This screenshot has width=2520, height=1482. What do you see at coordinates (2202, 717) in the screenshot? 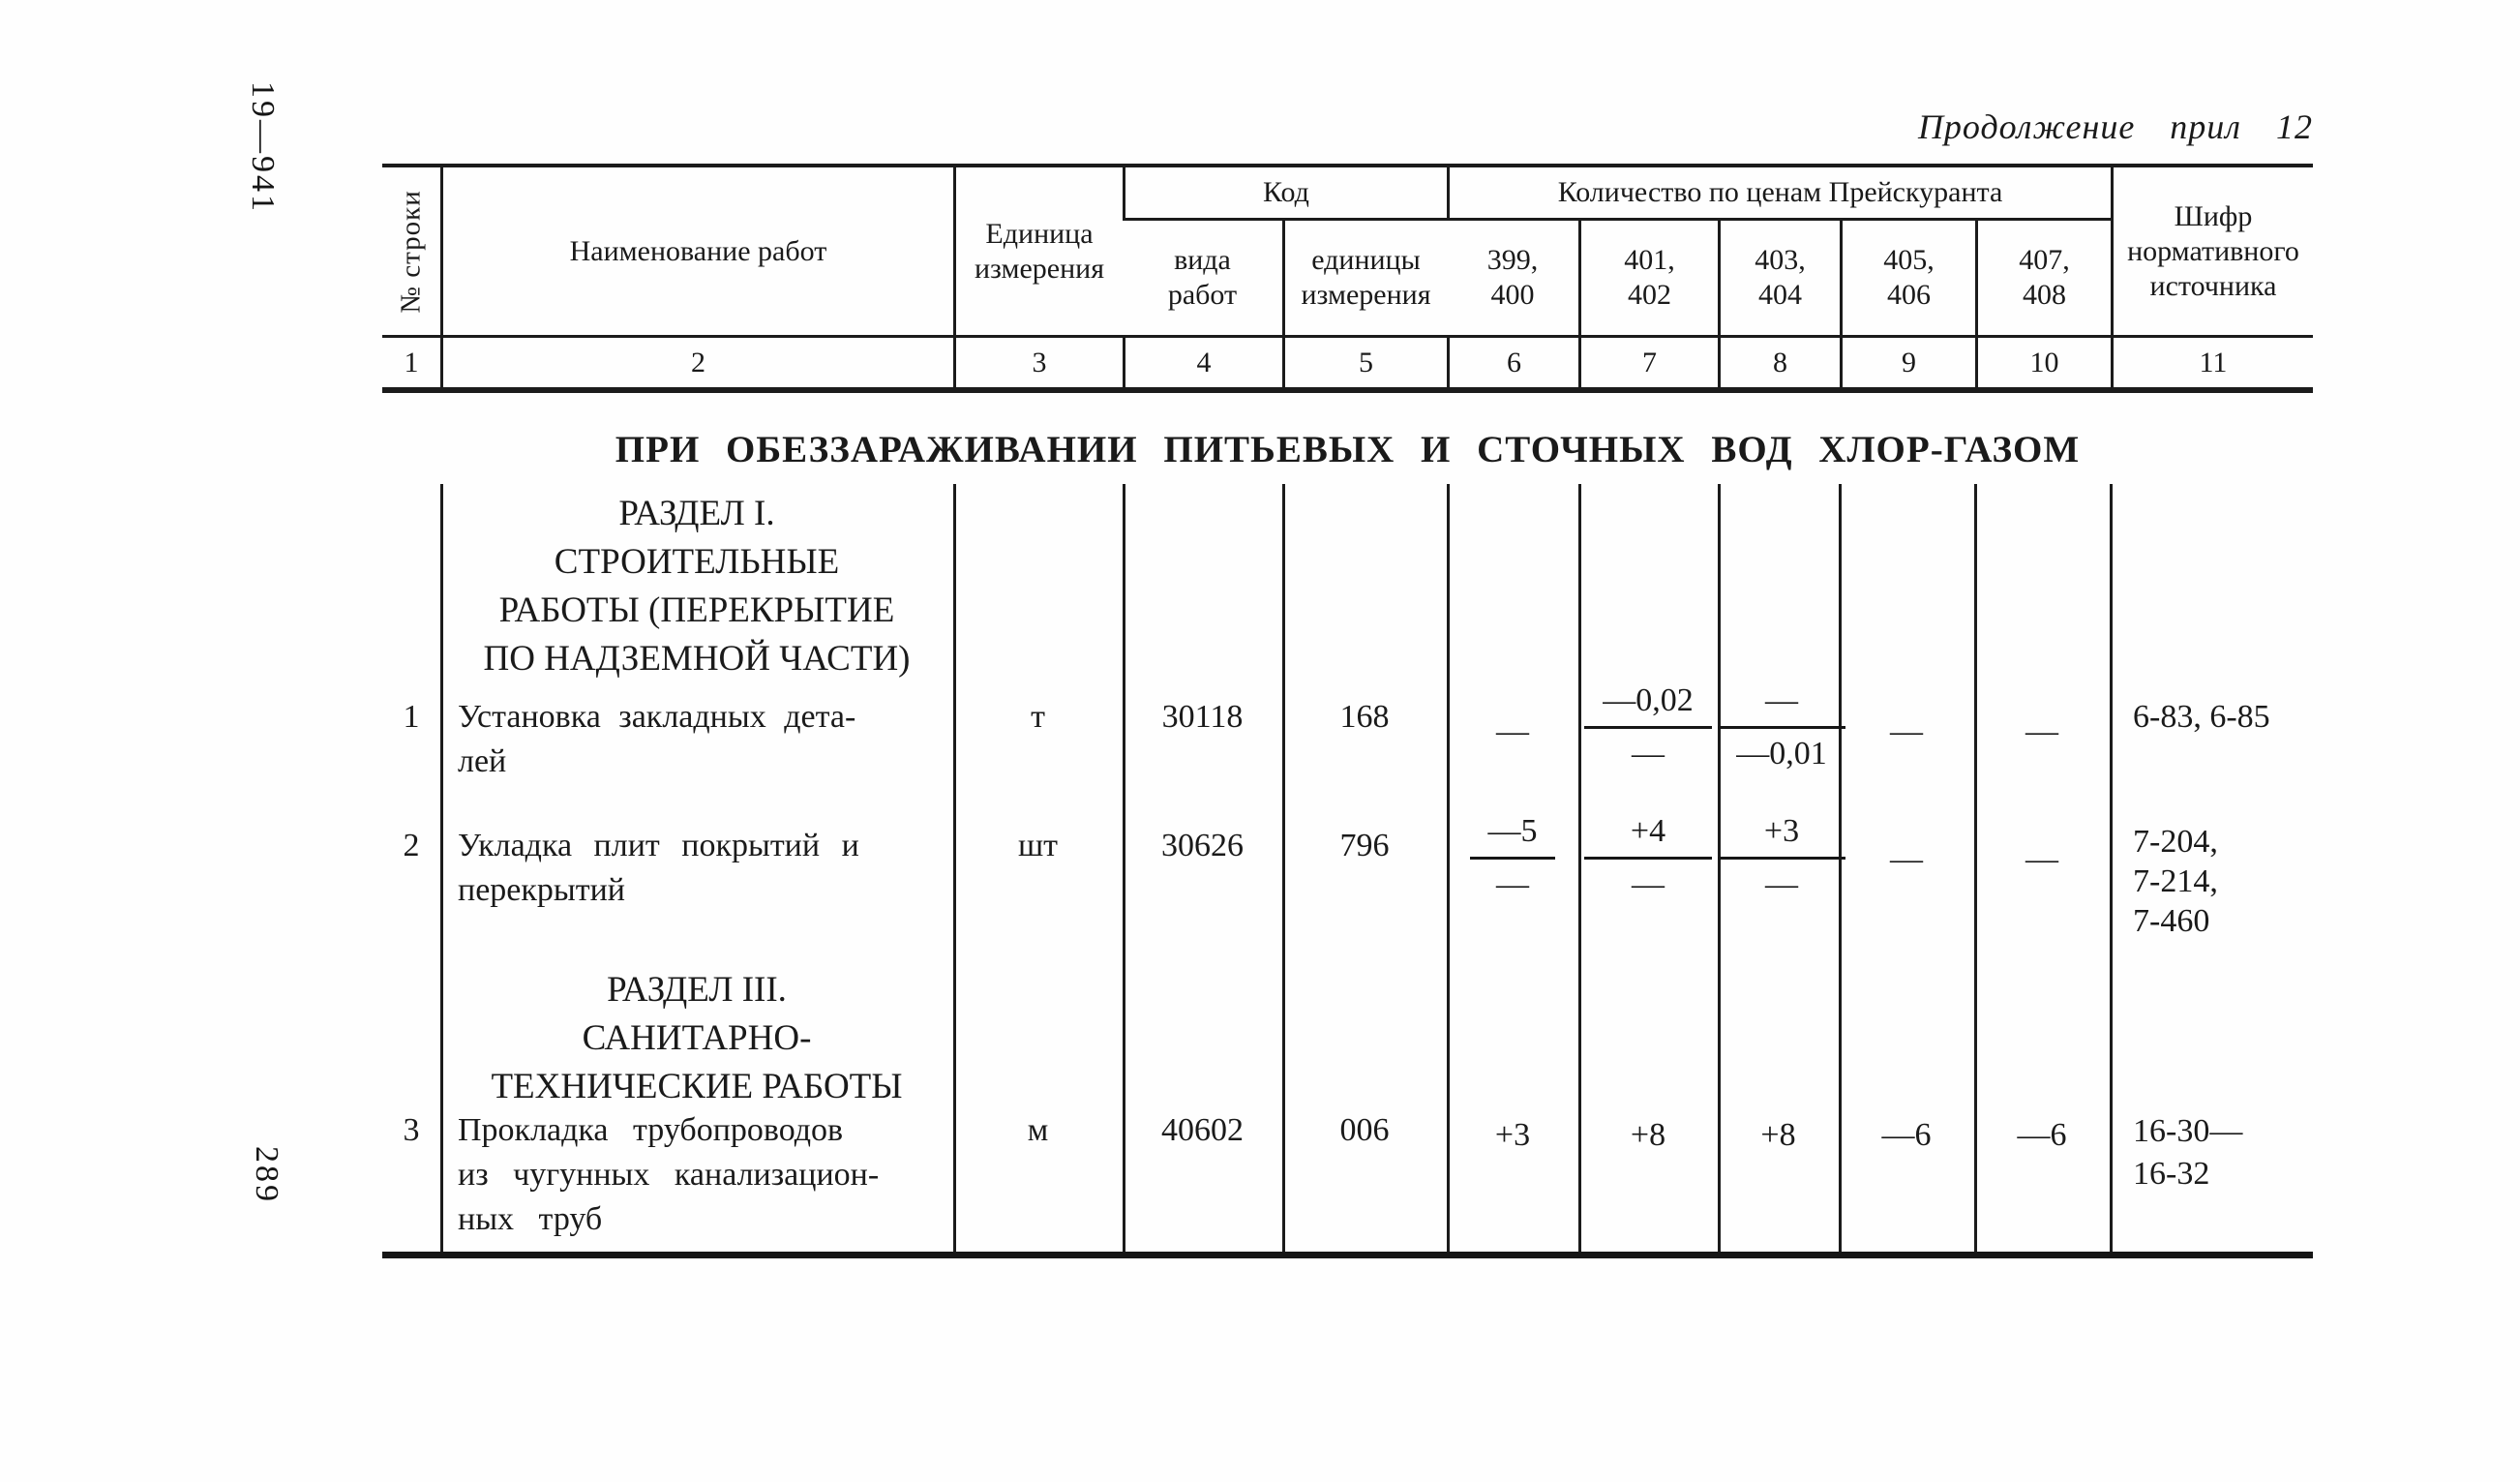
I see `row-1-source: 6-83, 6-85` at bounding box center [2202, 717].